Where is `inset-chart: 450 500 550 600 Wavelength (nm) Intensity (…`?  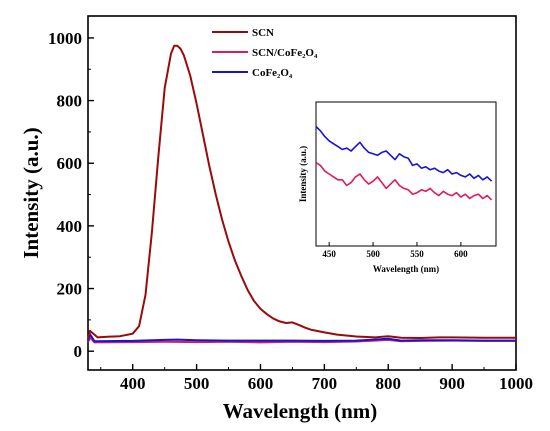 inset-chart: 450 500 550 600 Wavelength (nm) Intensity (… is located at coordinates (397, 187).